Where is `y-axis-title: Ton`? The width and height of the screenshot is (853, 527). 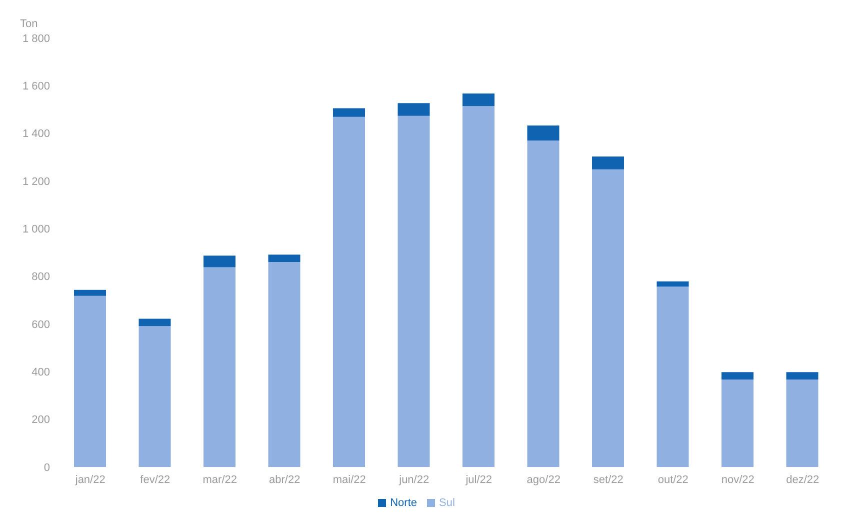
y-axis-title: Ton is located at coordinates (29, 24).